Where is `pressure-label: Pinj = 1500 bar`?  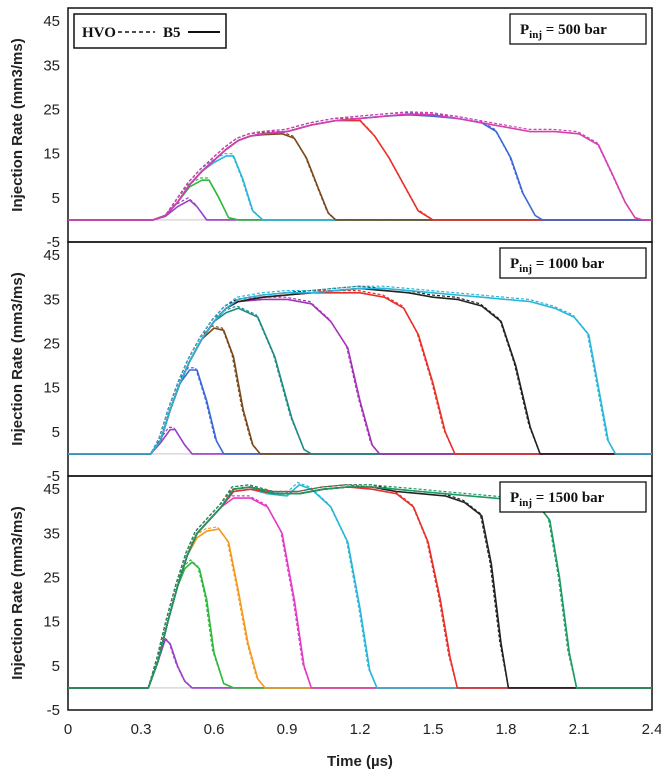 pressure-label: Pinj = 1500 bar is located at coordinates (557, 499).